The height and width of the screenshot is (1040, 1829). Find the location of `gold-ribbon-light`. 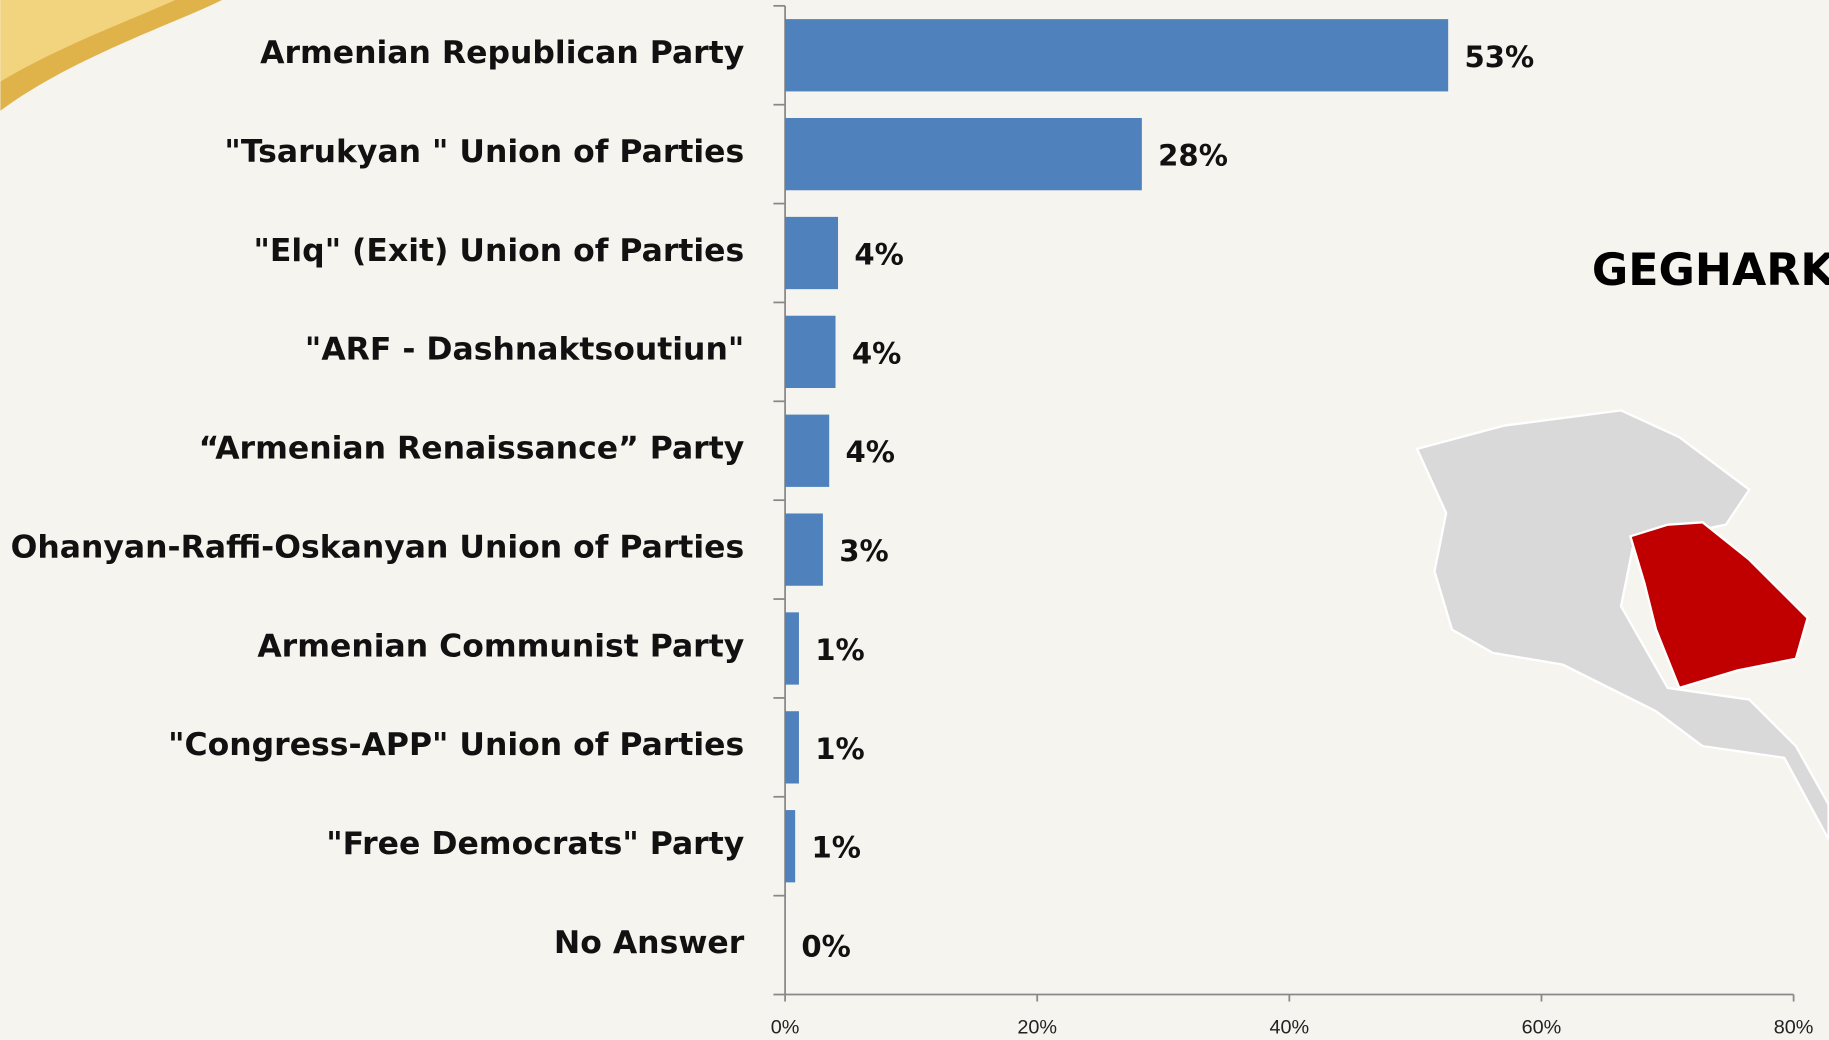

gold-ribbon-light is located at coordinates (88, 41).